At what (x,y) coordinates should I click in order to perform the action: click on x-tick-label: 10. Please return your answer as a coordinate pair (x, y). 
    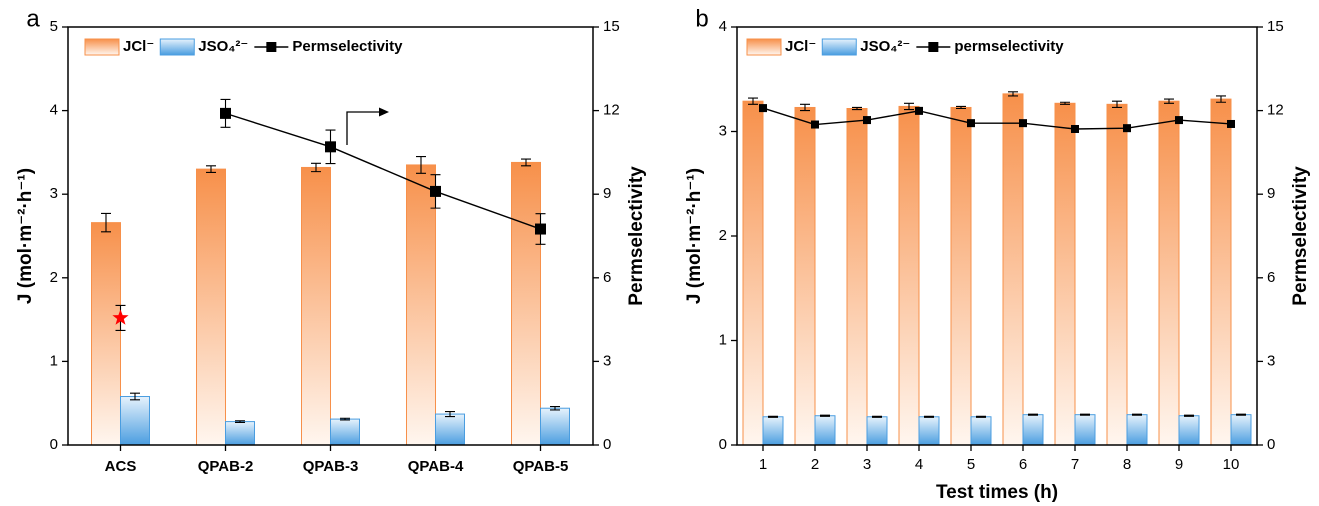
    Looking at the image, I should click on (1231, 464).